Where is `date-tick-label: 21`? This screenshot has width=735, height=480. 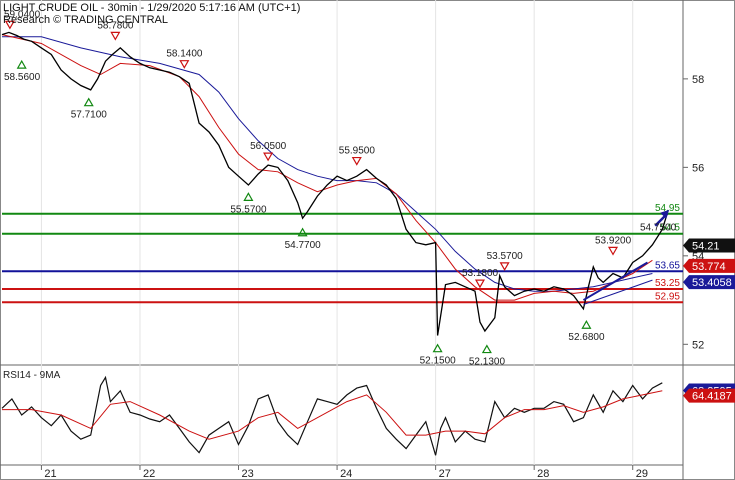
date-tick-label: 21 is located at coordinates (50, 474).